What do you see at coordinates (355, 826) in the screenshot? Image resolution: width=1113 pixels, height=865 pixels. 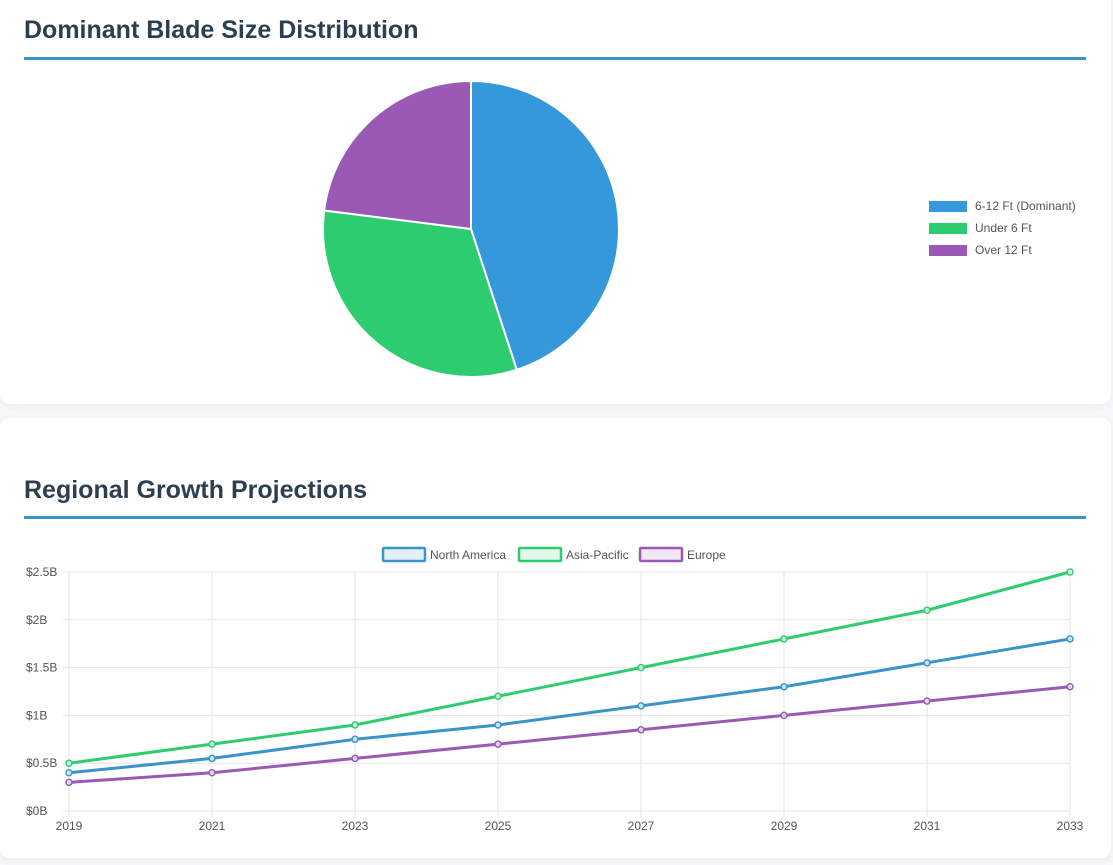 I see `x-tick-label: 2023` at bounding box center [355, 826].